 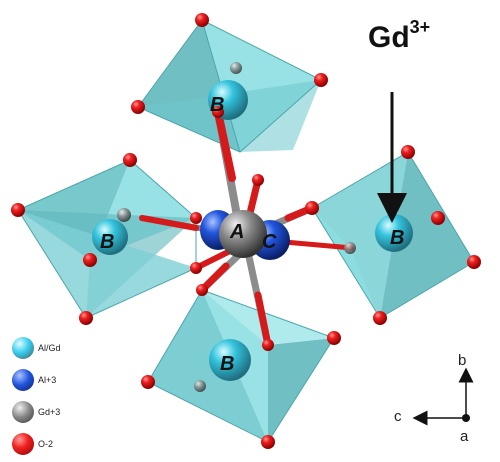 I want to click on site-label-c: C, so click(x=269, y=242).